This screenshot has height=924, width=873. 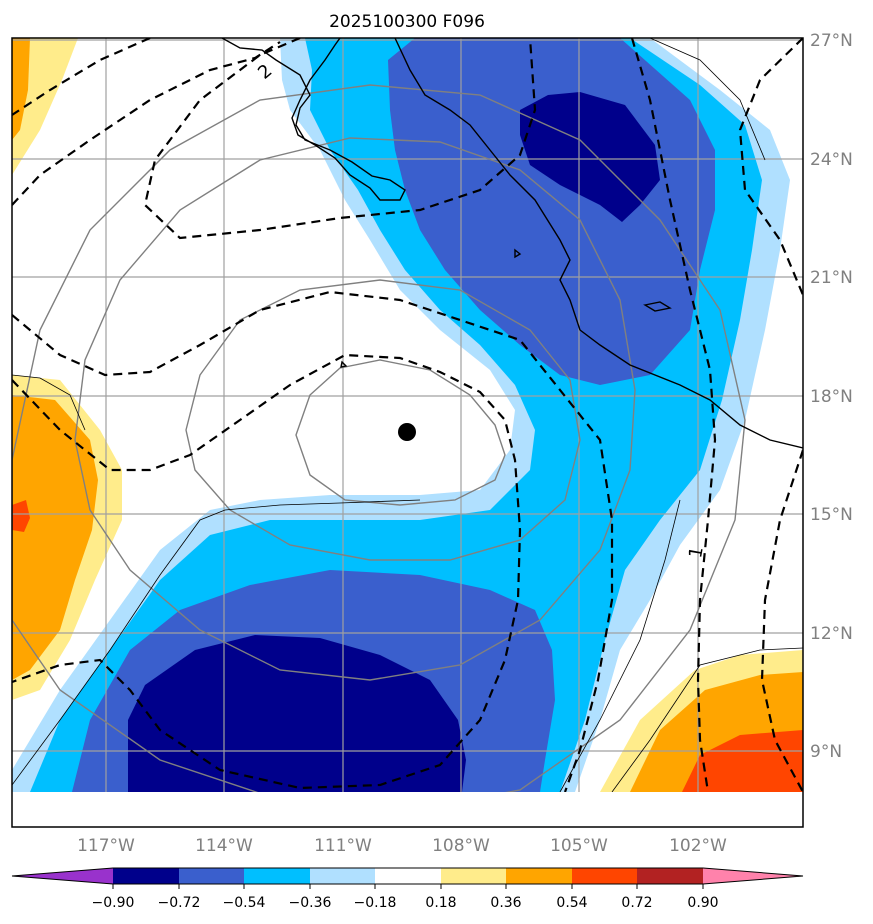 What do you see at coordinates (402, 846) in the screenshot?
I see `longitude-labels: 117°W 114°W 111°W 108°W 105°W 102°W` at bounding box center [402, 846].